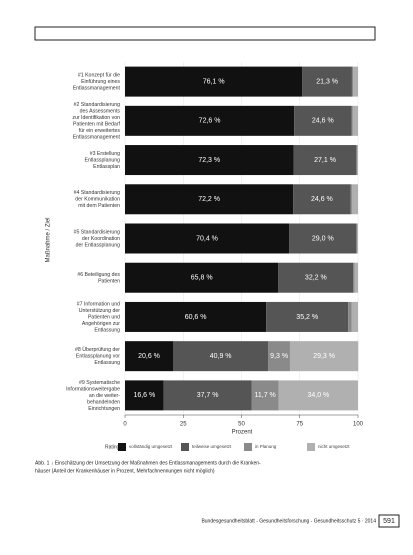 The width and height of the screenshot is (413, 555). Describe the element at coordinates (109, 281) in the screenshot. I see `y-tick-label: Patienten` at that location.